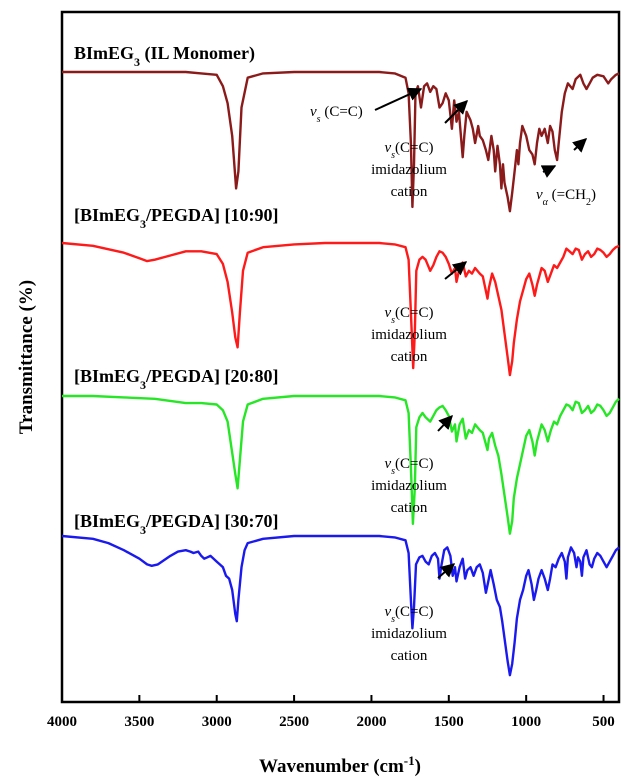 The image size is (621, 781). Describe the element at coordinates (176, 524) in the screenshot. I see `series-title-4: [BImEG3/PEGDA] [30:70]` at that location.